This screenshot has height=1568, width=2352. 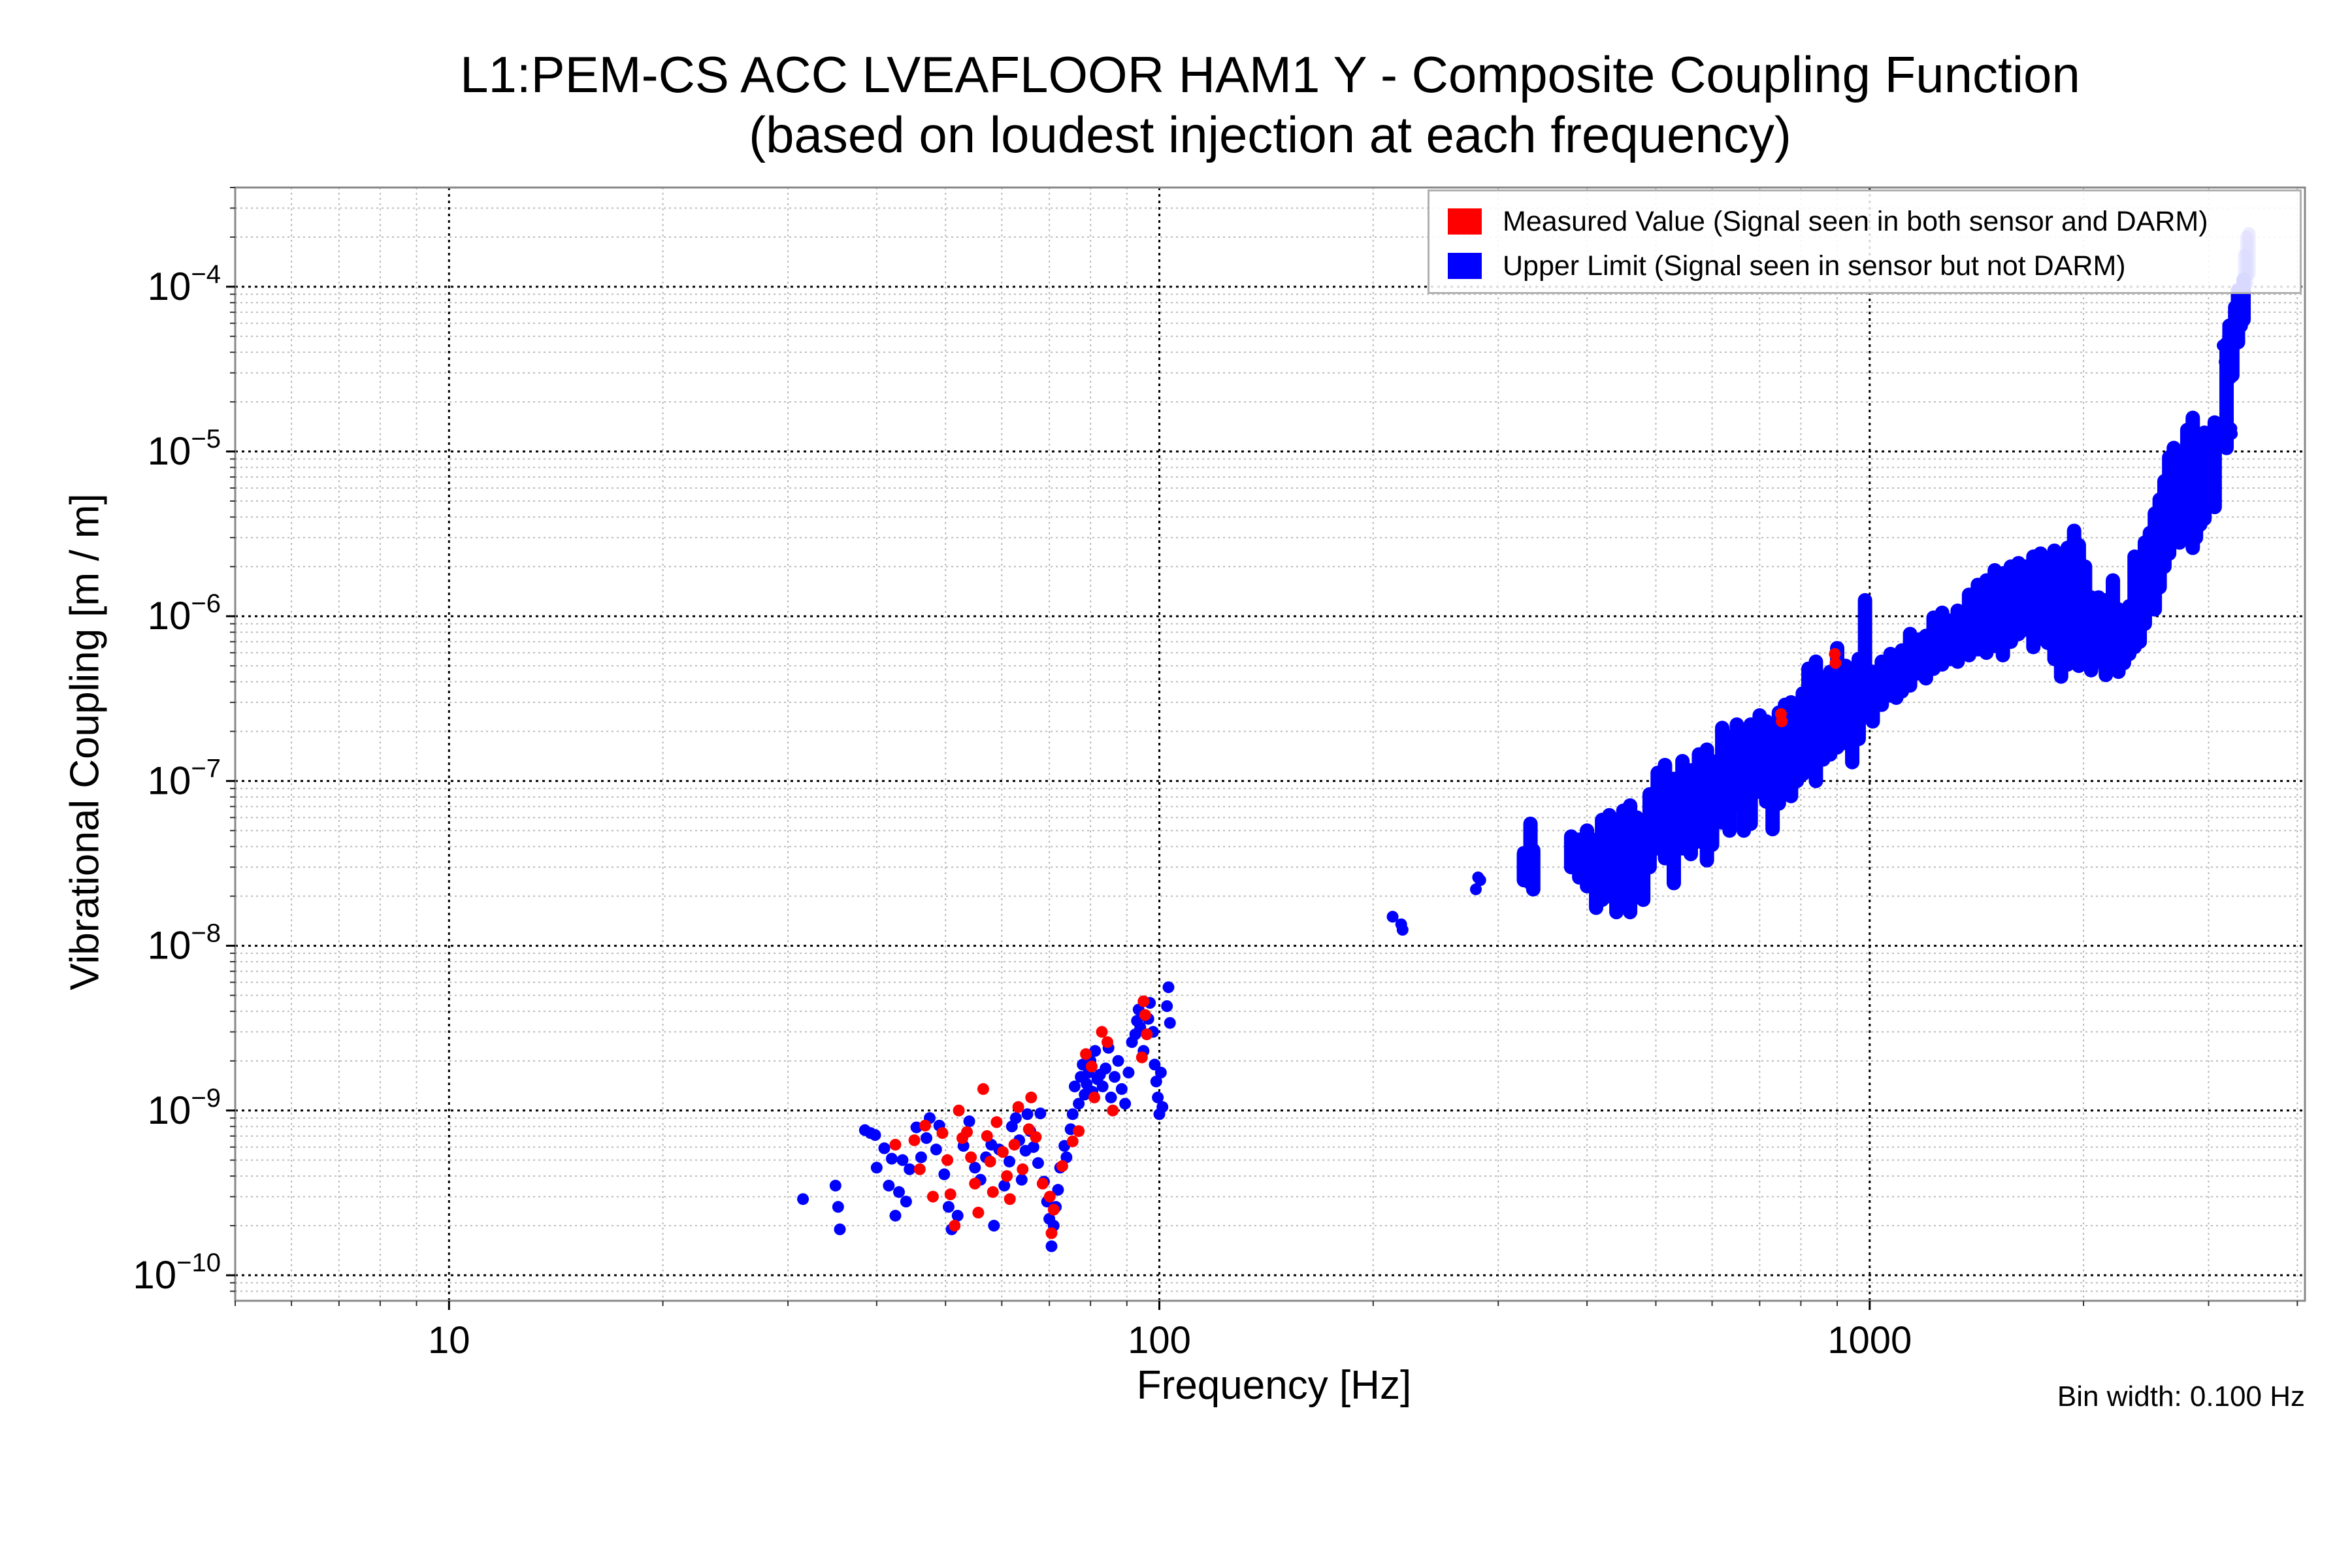 I want to click on legend-swatch-measured, so click(x=1465, y=221).